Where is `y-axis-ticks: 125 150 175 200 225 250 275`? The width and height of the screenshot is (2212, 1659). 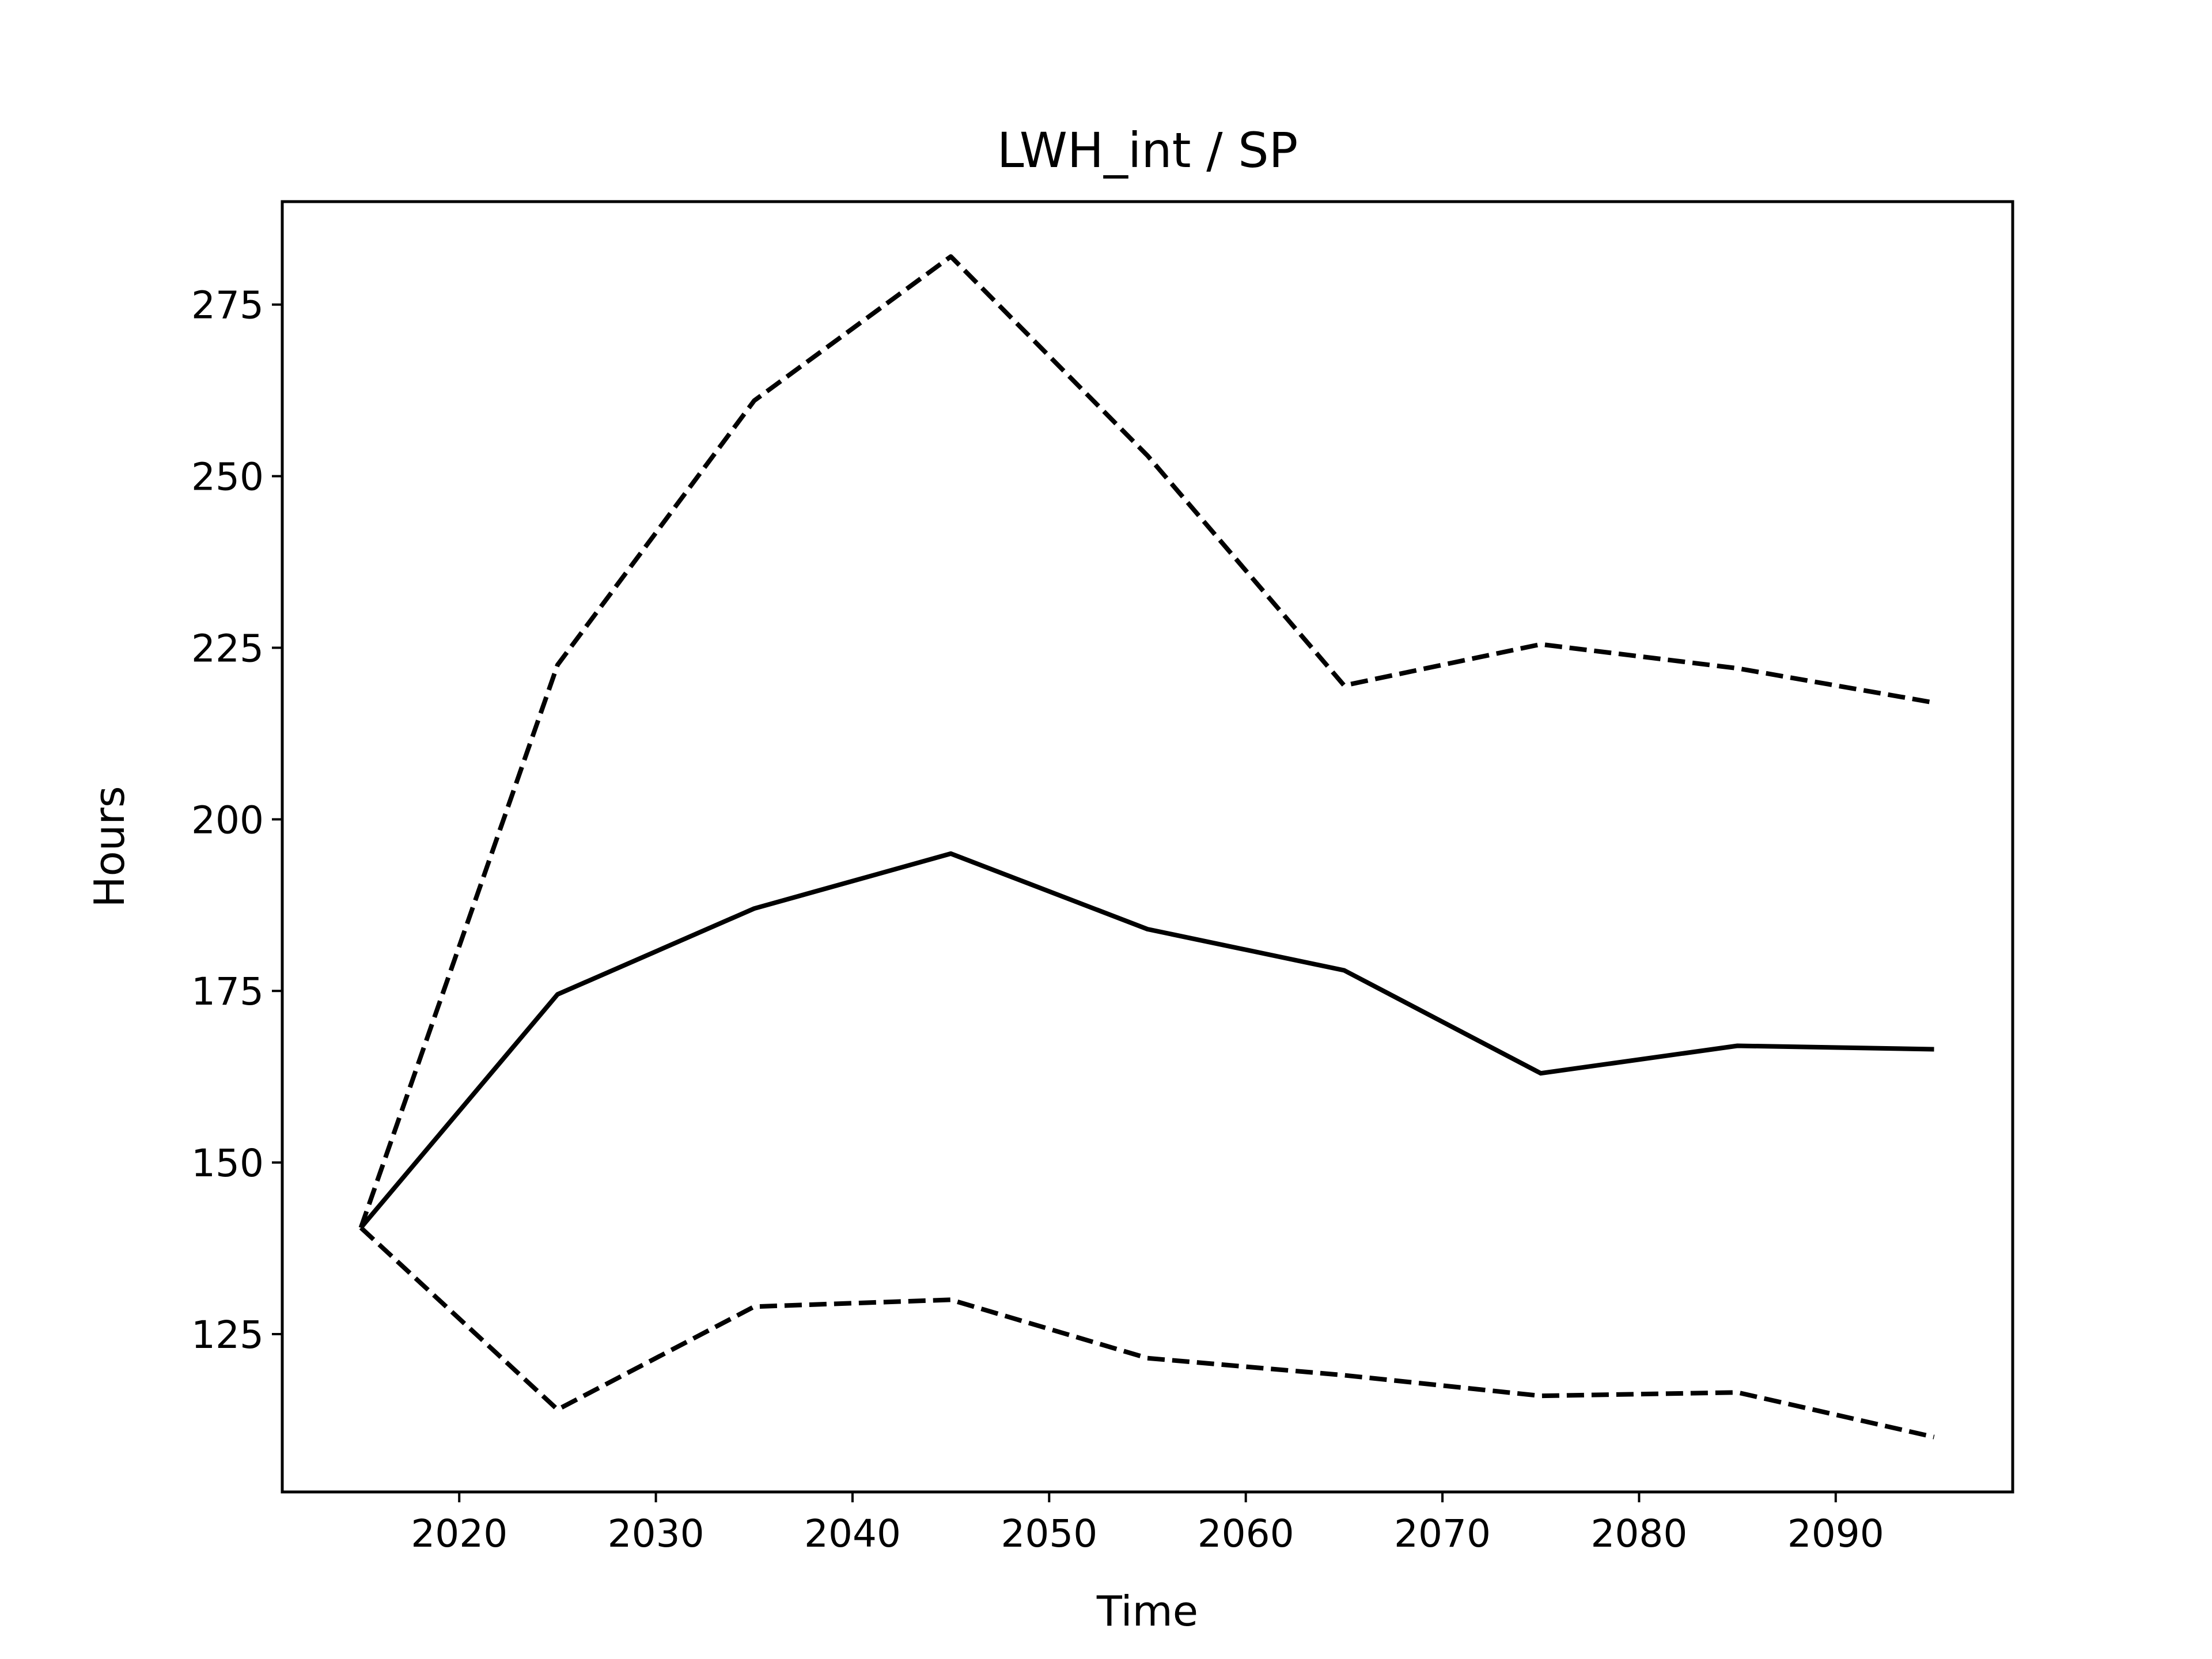 y-axis-ticks: 125 150 175 200 225 250 275 is located at coordinates (236, 820).